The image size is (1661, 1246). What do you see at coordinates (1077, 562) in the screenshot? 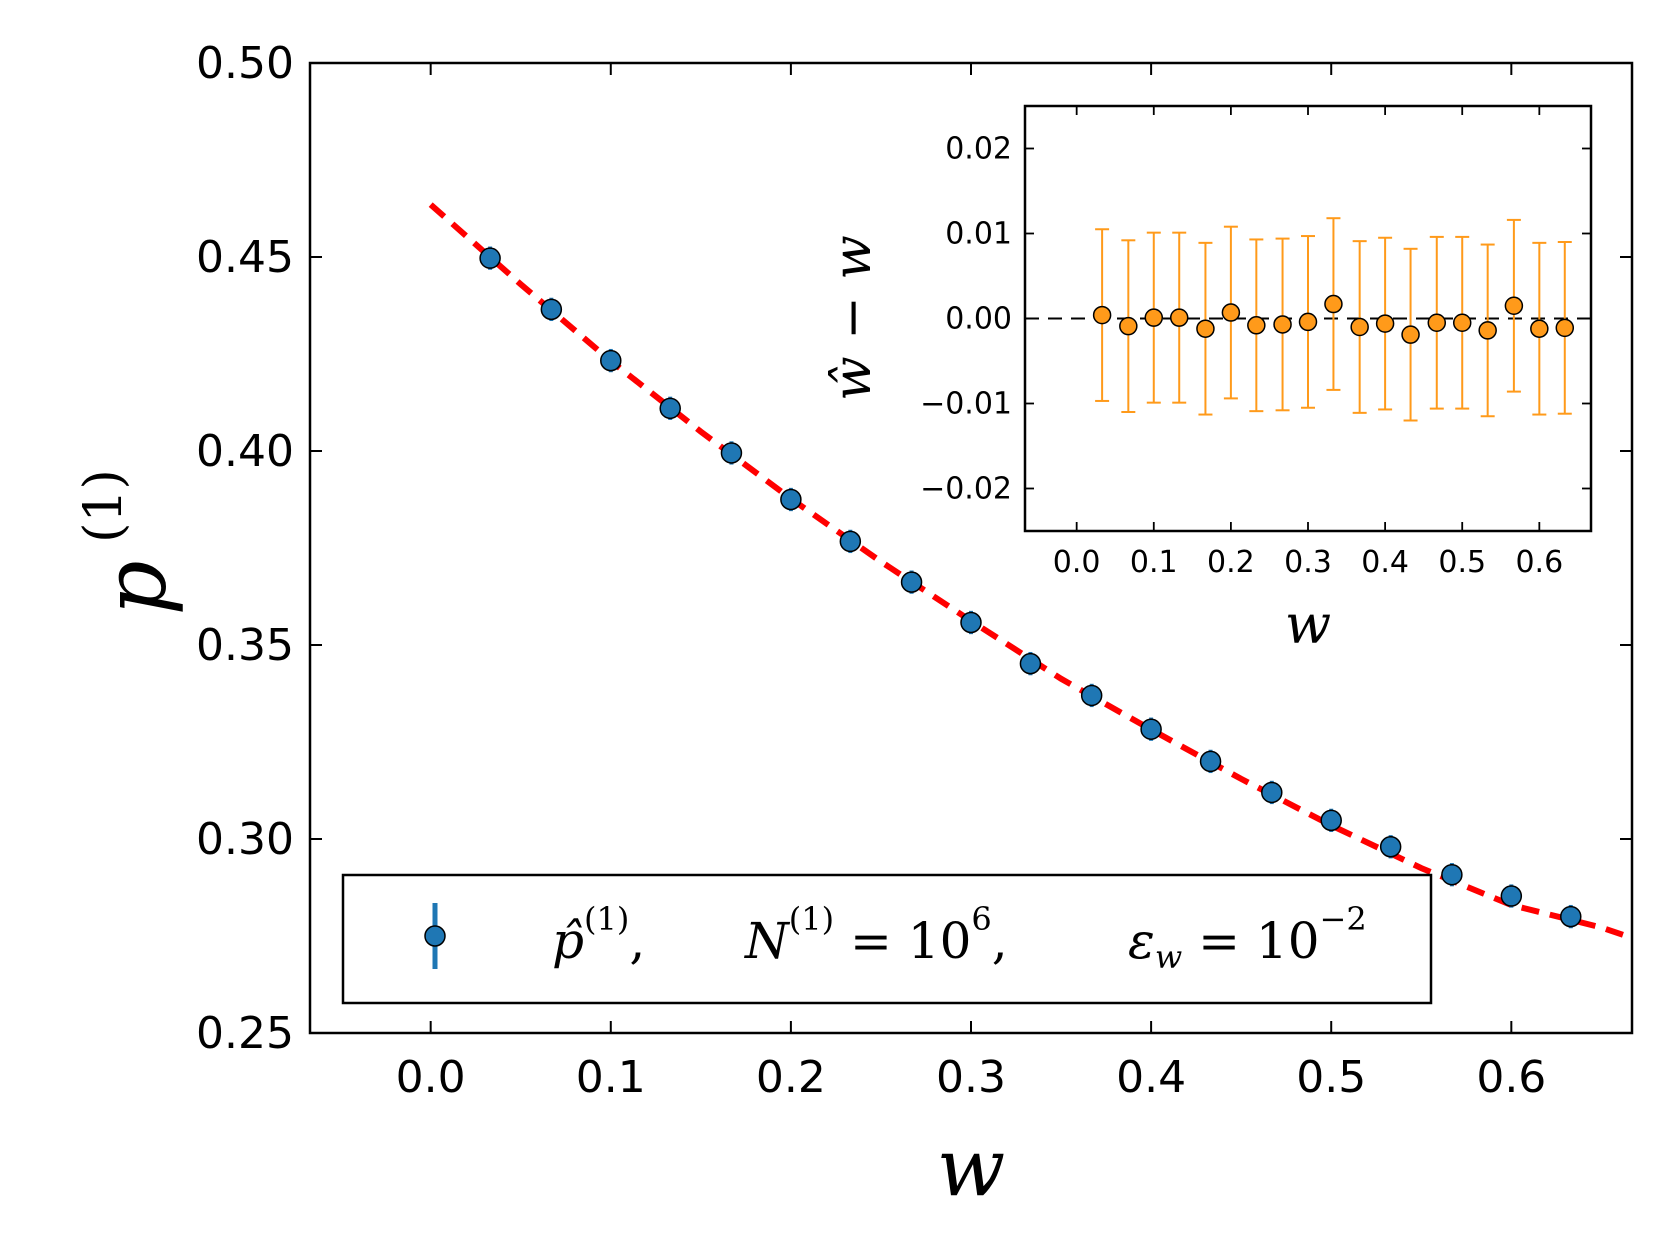
I see `inset-x-tick-label: 0.0` at bounding box center [1077, 562].